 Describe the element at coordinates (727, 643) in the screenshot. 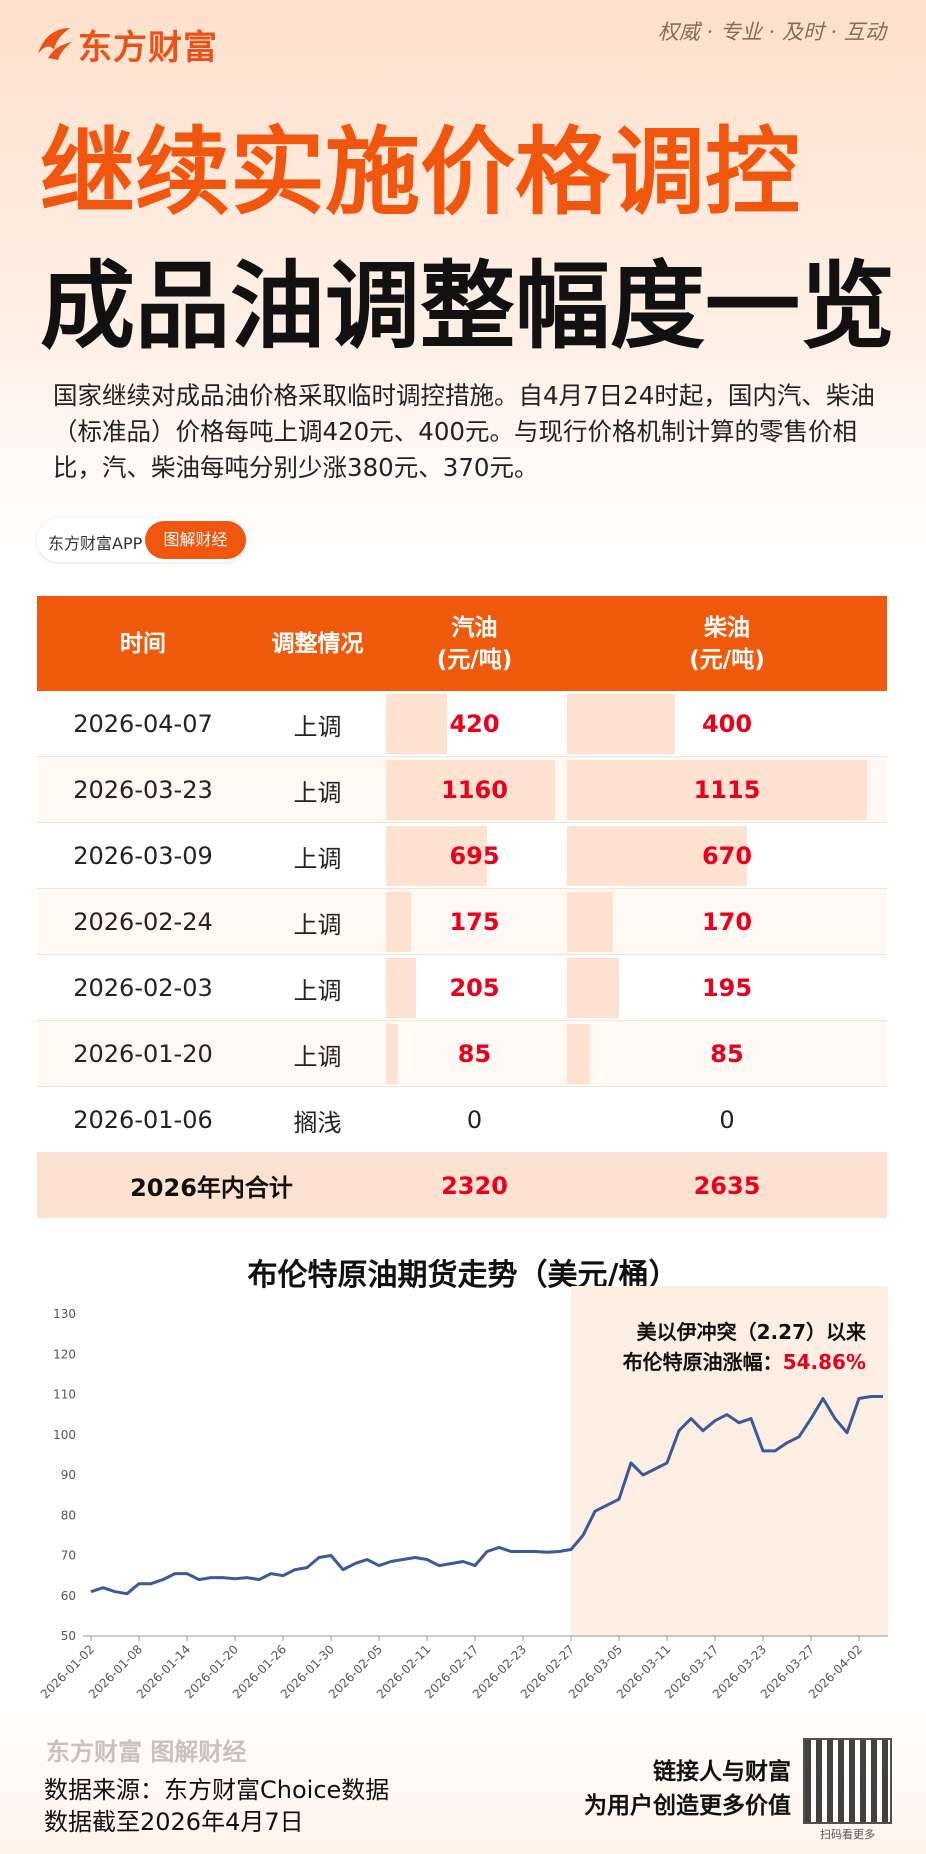

I see `header-cell: 柴油 (元/吨)` at that location.